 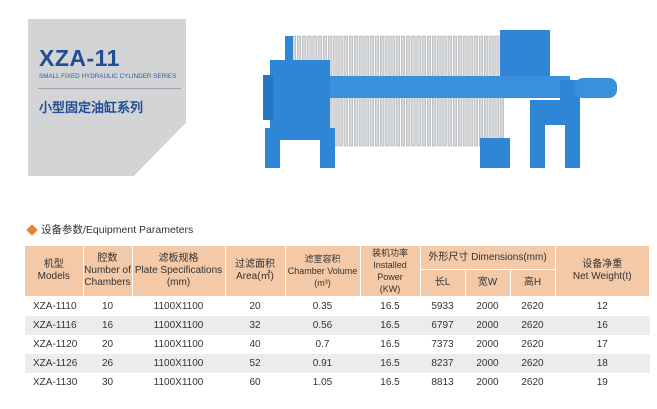 What do you see at coordinates (117, 230) in the screenshot?
I see `section-label: 设备参数/Equipment Parameters` at bounding box center [117, 230].